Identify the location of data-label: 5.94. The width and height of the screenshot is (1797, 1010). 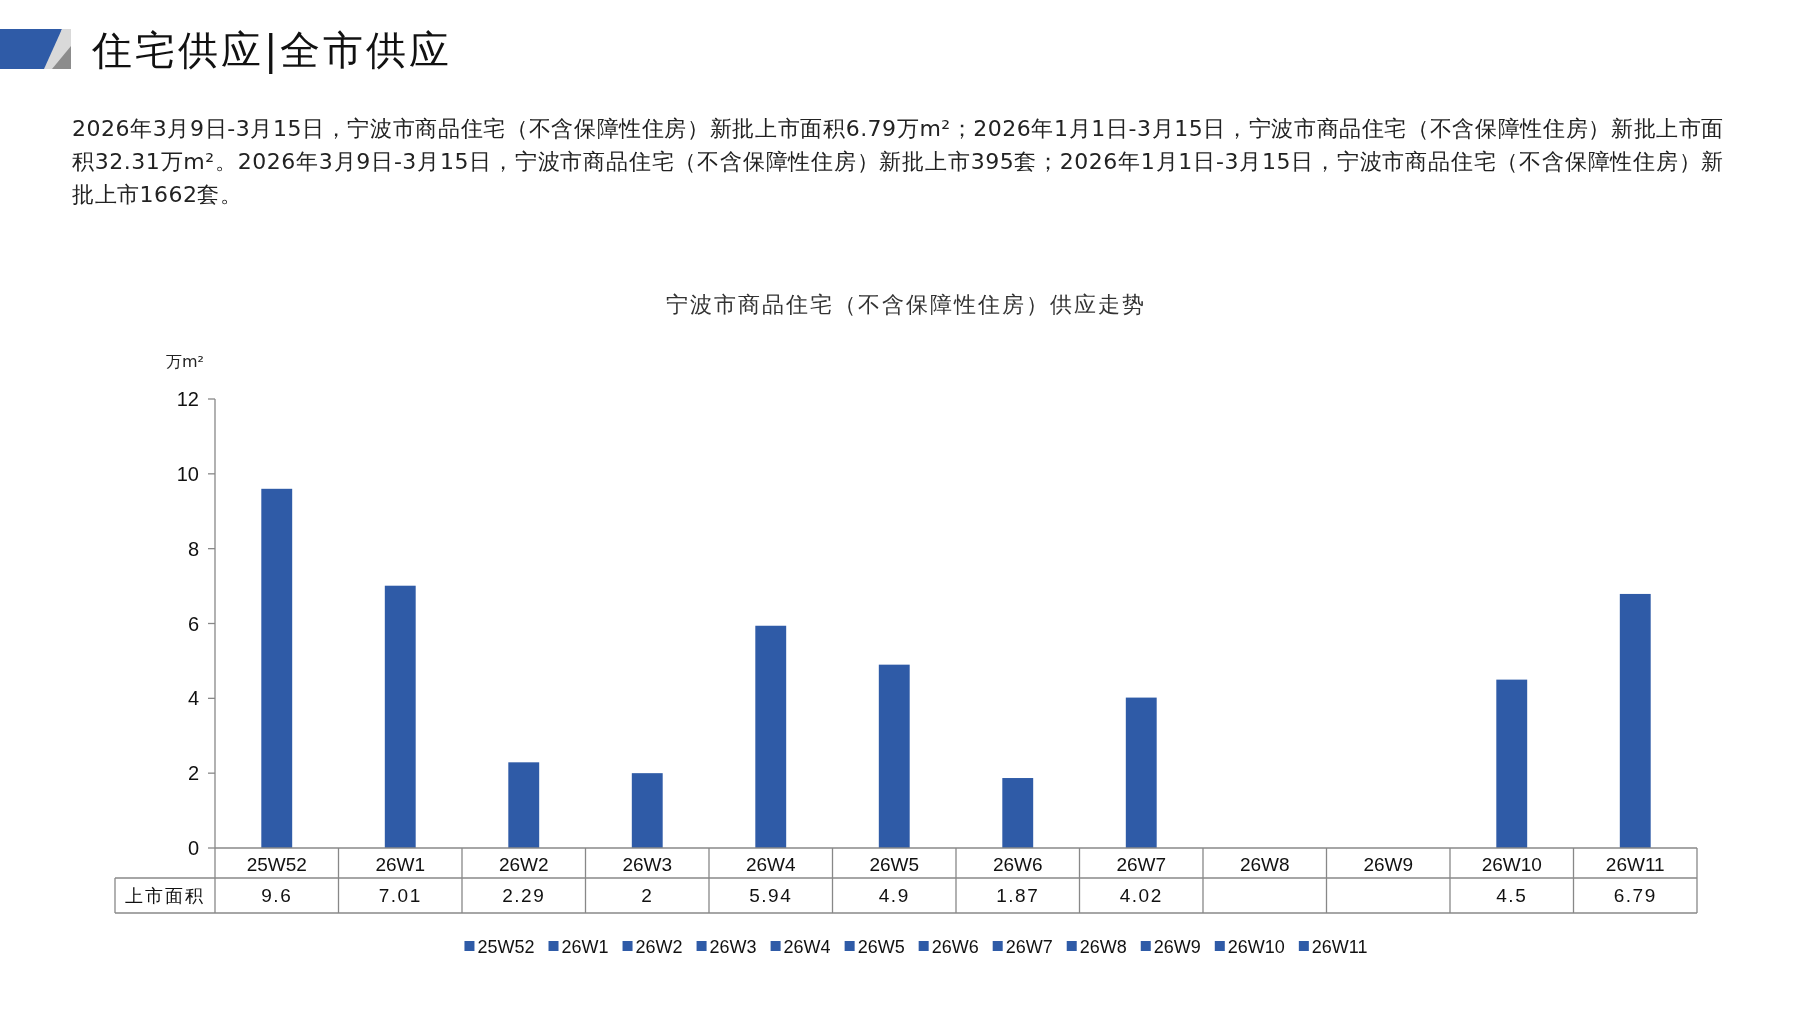
(771, 895).